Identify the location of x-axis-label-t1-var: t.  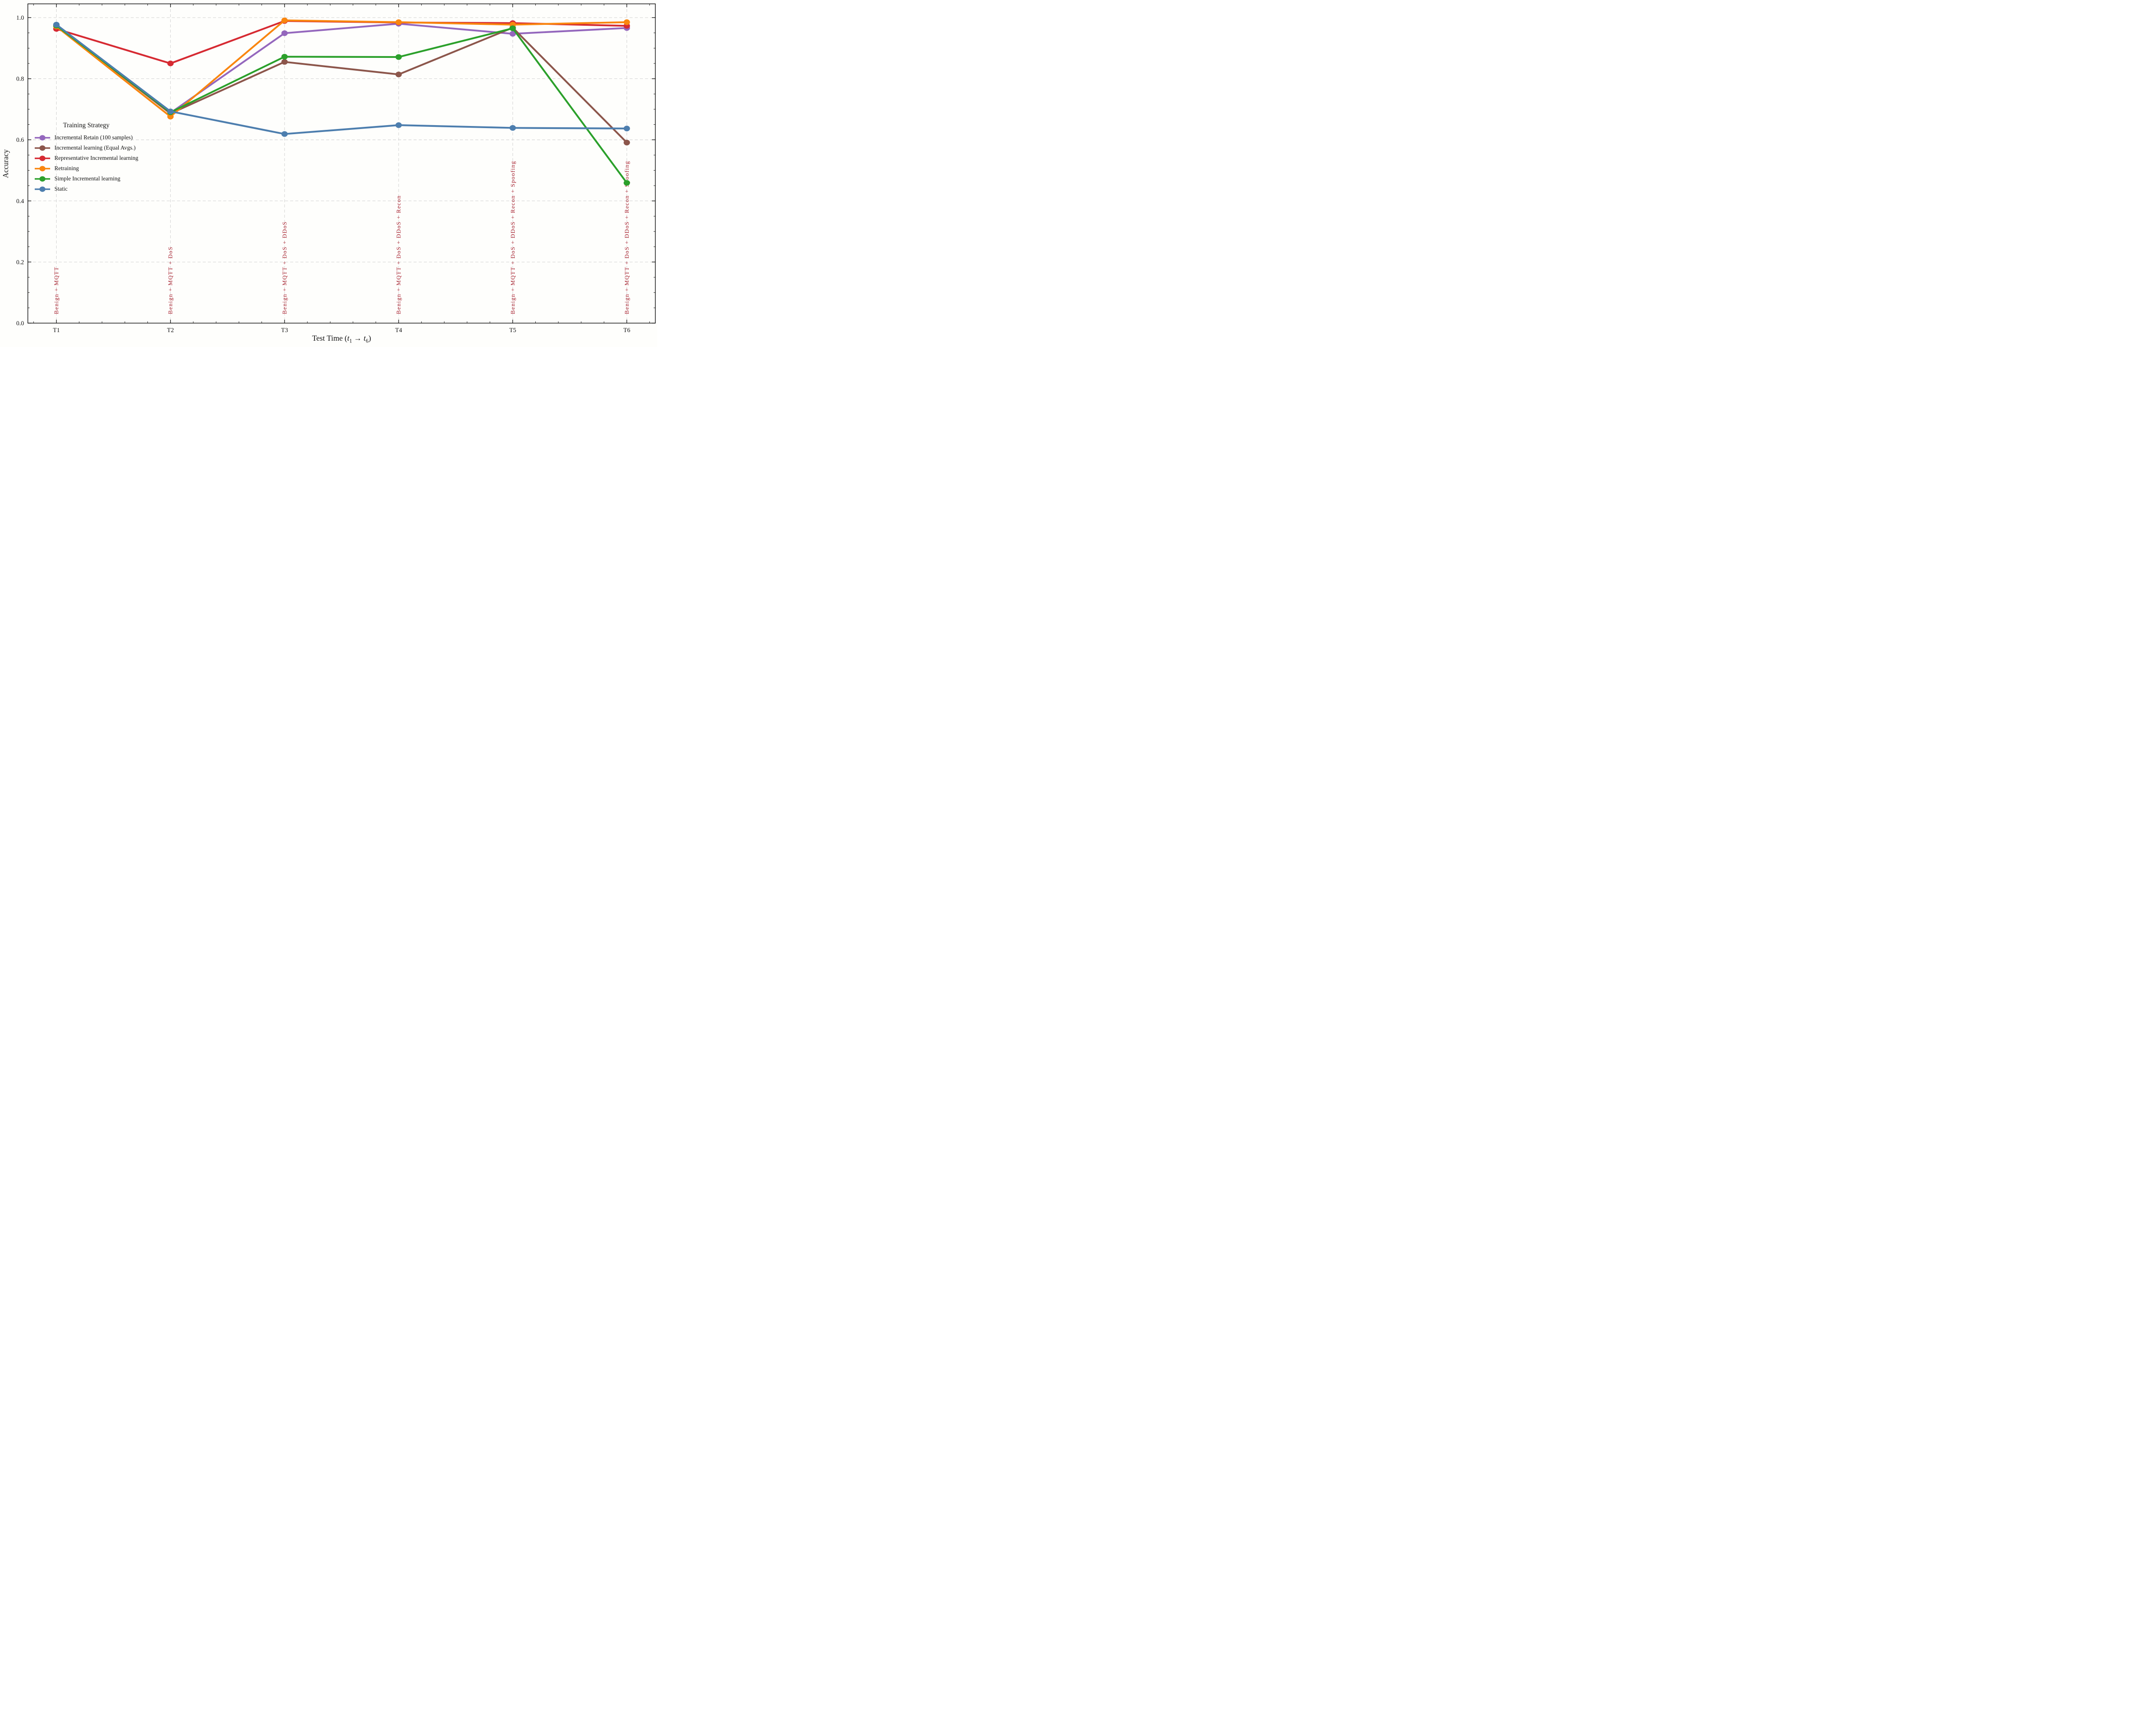
(348, 338).